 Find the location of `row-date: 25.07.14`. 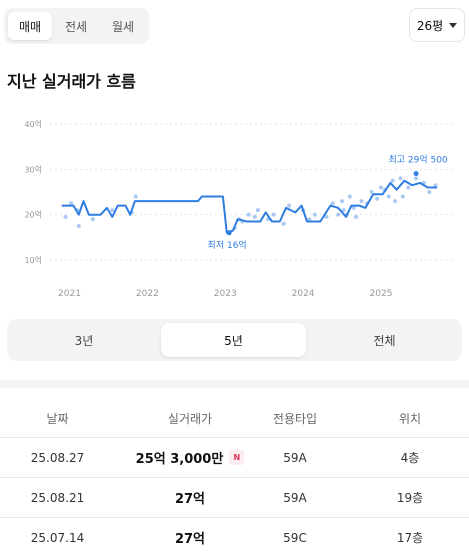

row-date: 25.07.14 is located at coordinates (57, 537).